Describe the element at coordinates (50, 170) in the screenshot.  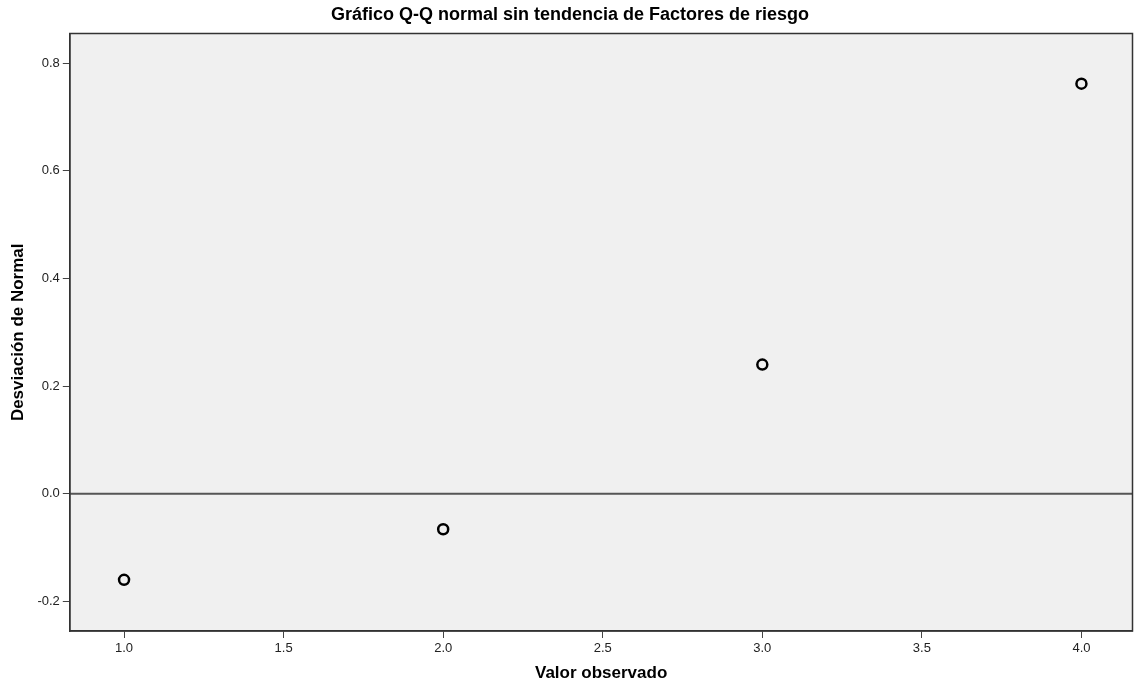
I see `y-tick-label: 0.6` at that location.